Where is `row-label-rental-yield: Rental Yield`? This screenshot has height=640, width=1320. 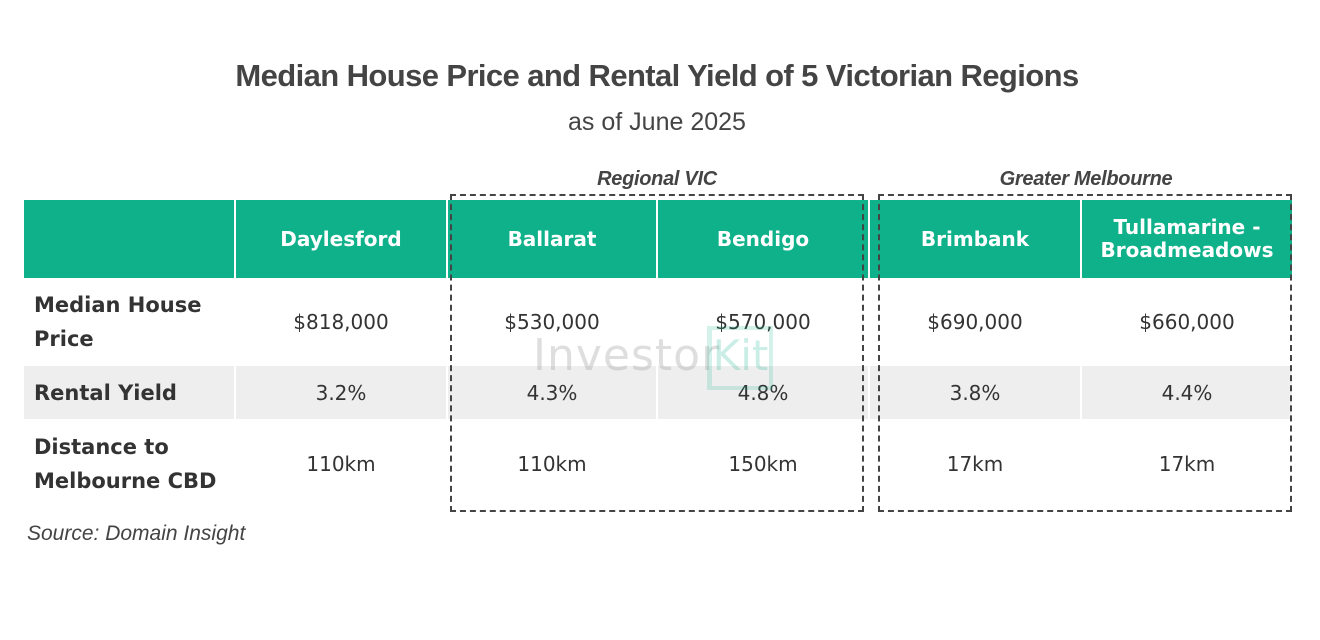 row-label-rental-yield: Rental Yield is located at coordinates (129, 392).